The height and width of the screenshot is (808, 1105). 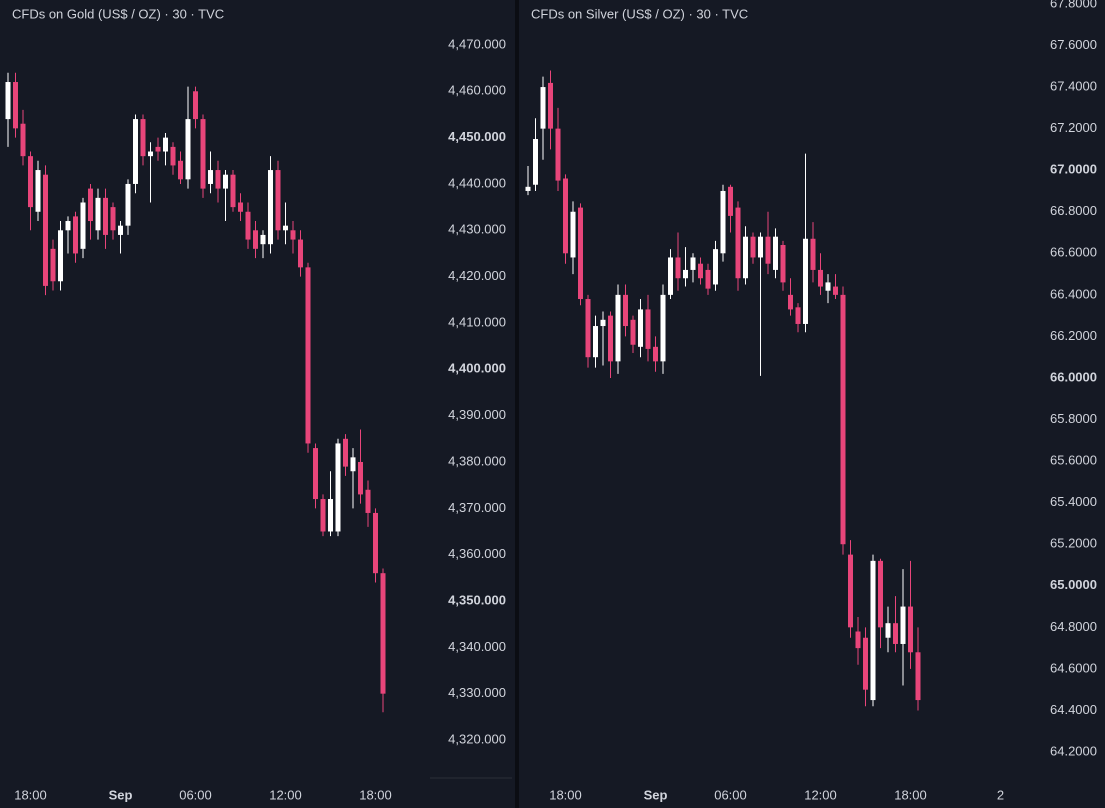 What do you see at coordinates (477, 229) in the screenshot?
I see `y-tick-label: 4,430.000` at bounding box center [477, 229].